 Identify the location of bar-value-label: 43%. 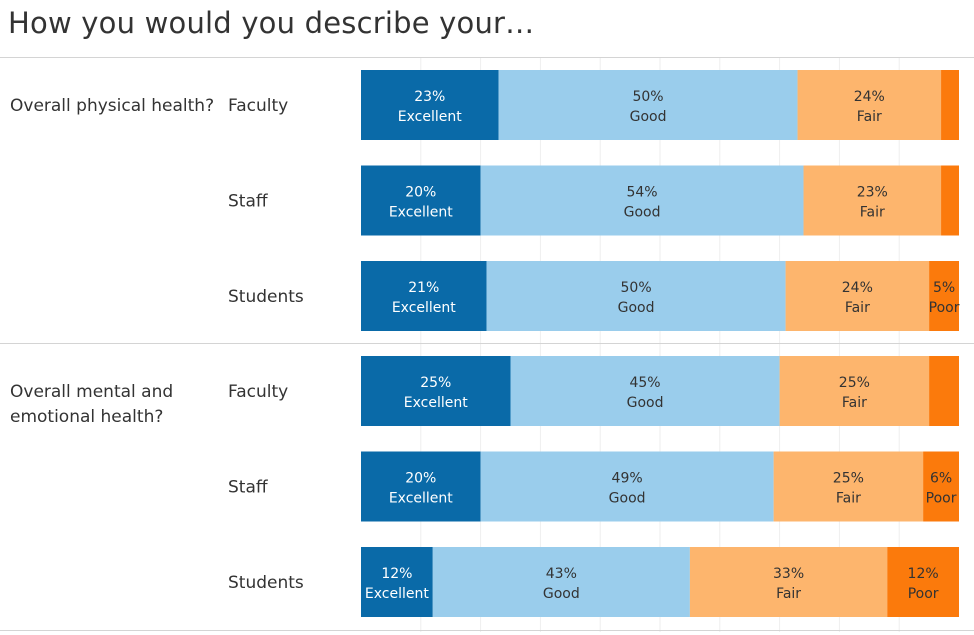
(561, 574).